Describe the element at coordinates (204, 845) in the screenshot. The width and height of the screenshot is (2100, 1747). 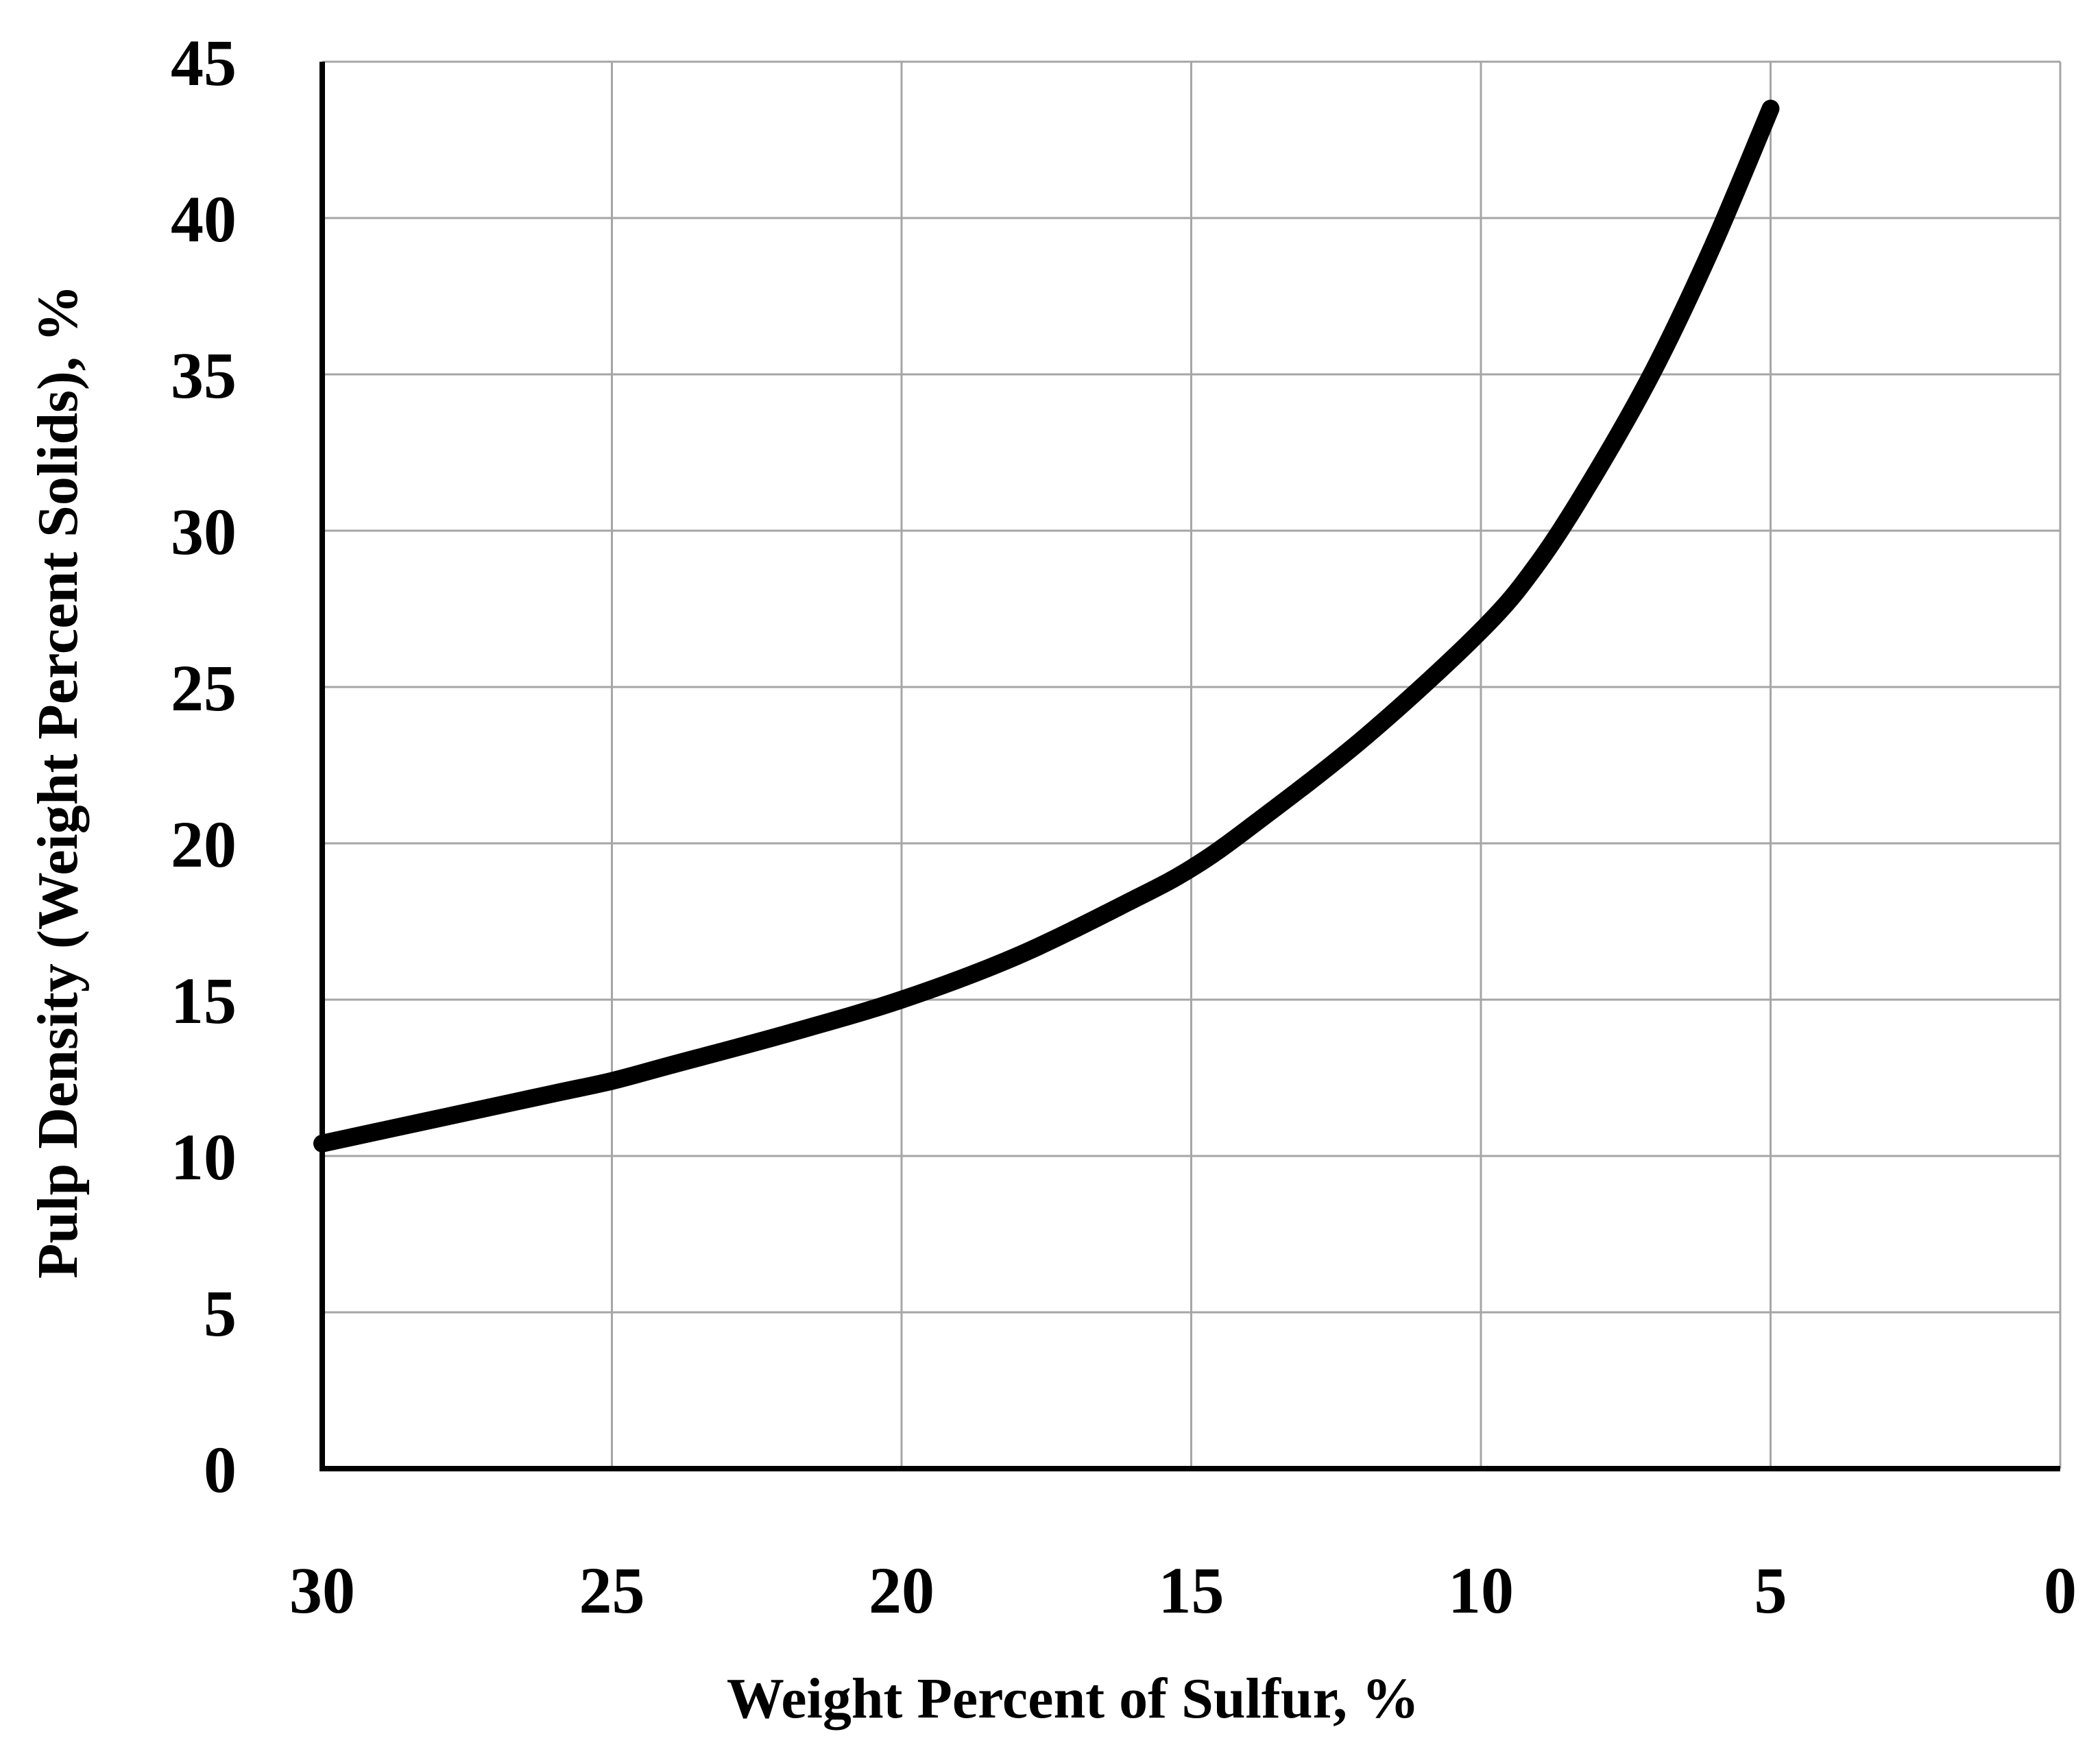
I see `y-tick-label: 20` at that location.